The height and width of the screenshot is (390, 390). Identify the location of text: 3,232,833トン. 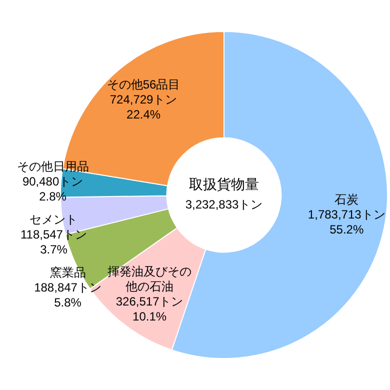
(224, 204).